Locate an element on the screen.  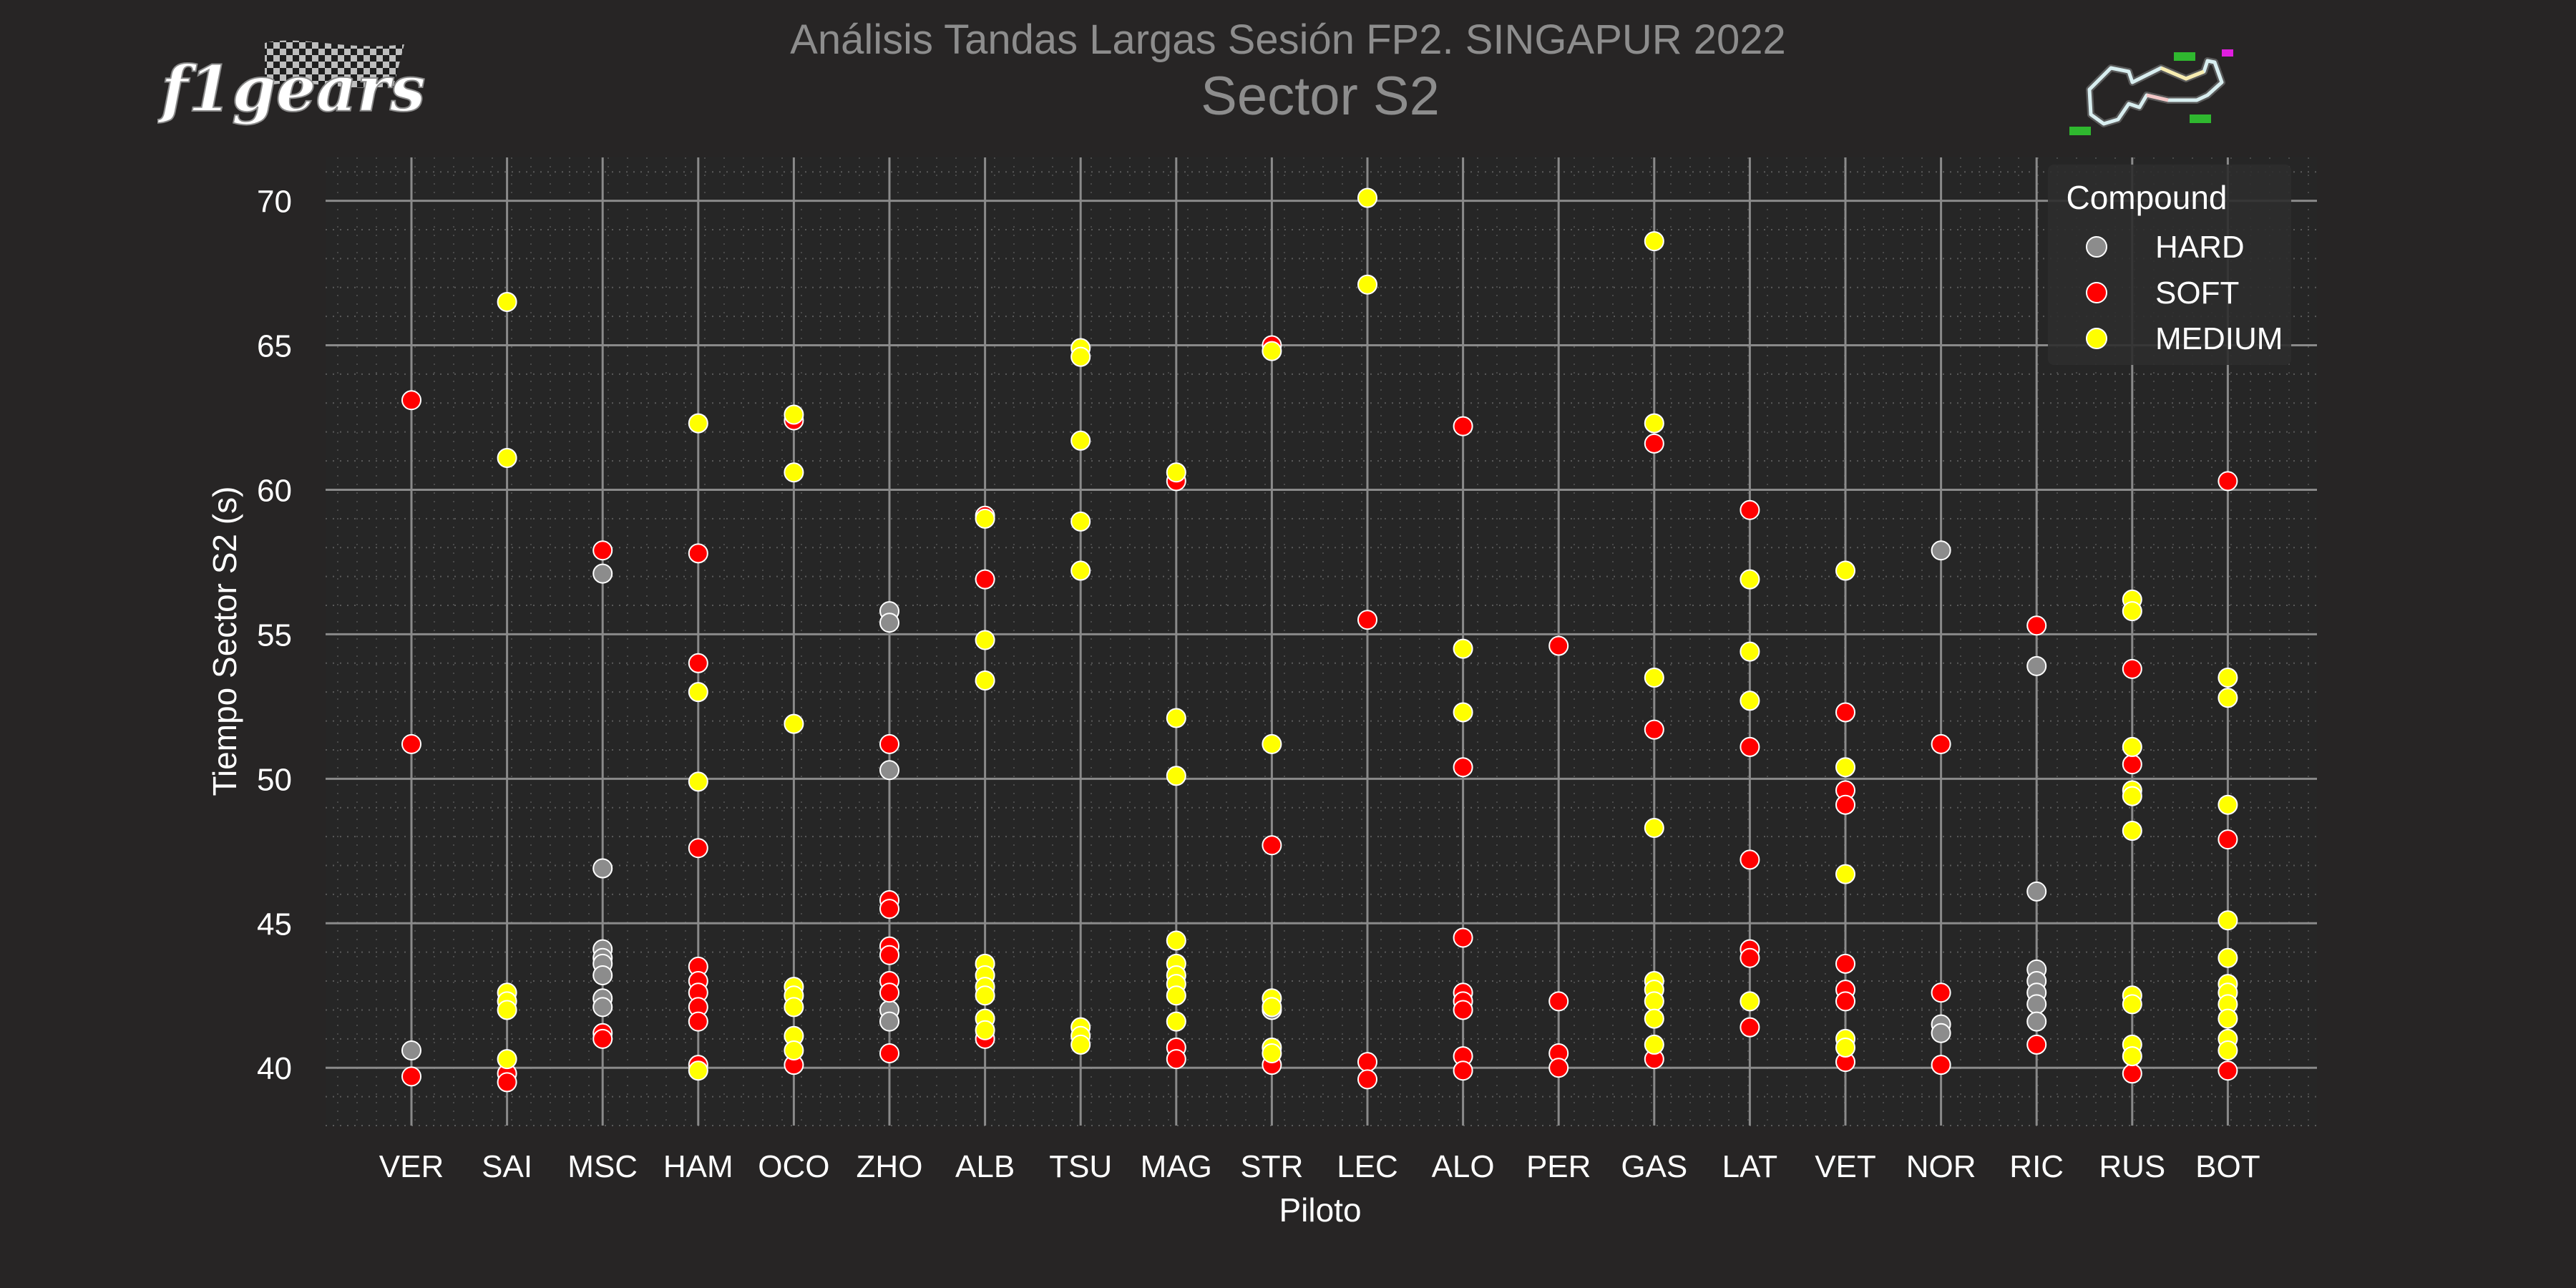
x-tick-label: HAM is located at coordinates (698, 1166).